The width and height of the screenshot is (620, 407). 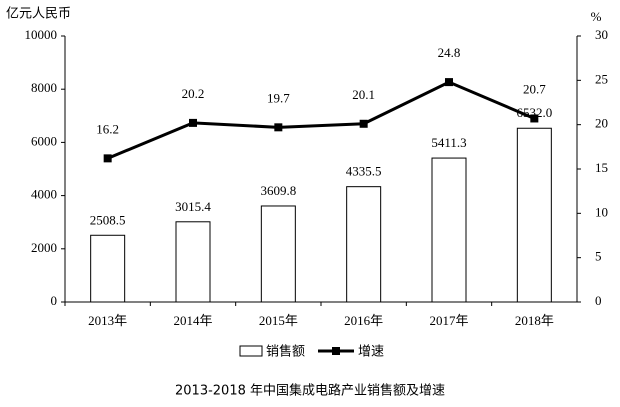 What do you see at coordinates (321, 120) in the screenshot?
I see `line` at bounding box center [321, 120].